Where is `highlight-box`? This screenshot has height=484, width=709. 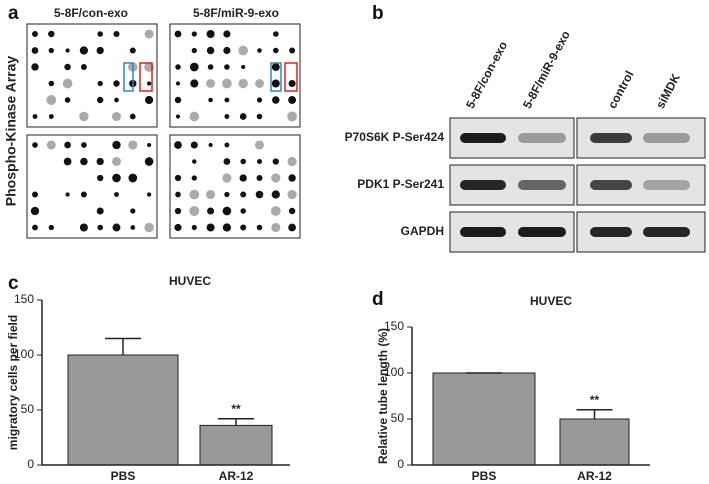 highlight-box is located at coordinates (276, 77).